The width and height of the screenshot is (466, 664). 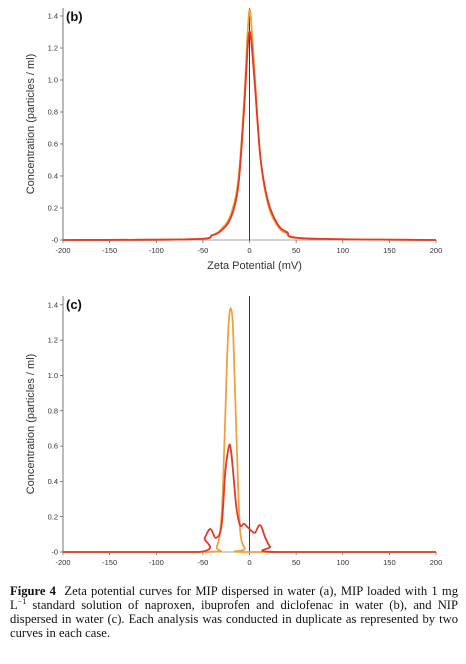 What do you see at coordinates (22, 601) in the screenshot?
I see `caption-superscript: −1` at bounding box center [22, 601].